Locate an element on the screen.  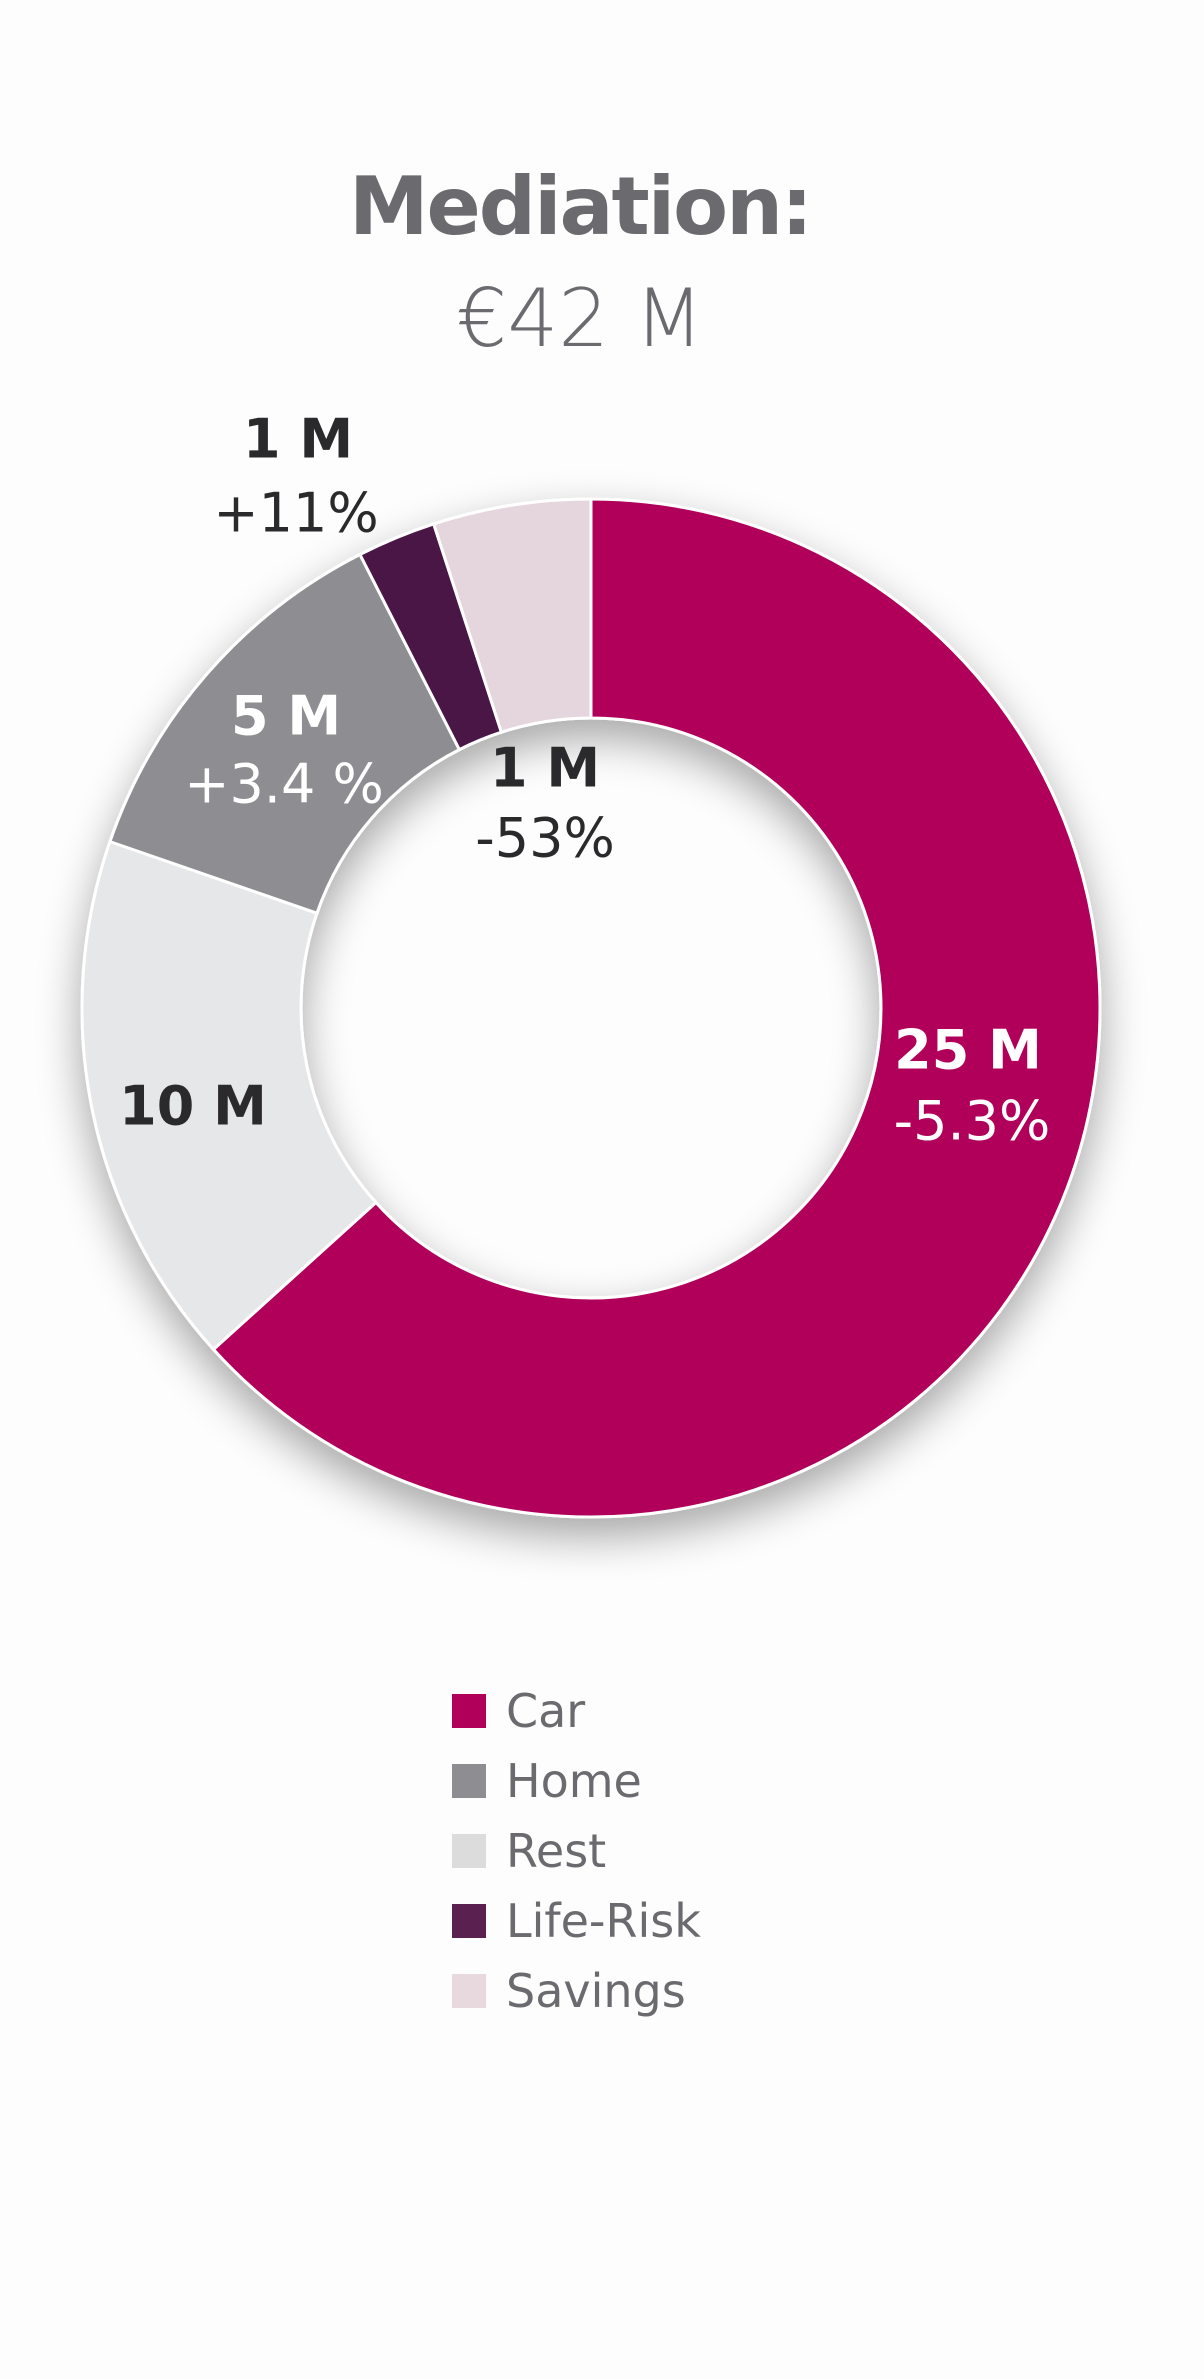
chart-title: Mediation: is located at coordinates (580, 206).